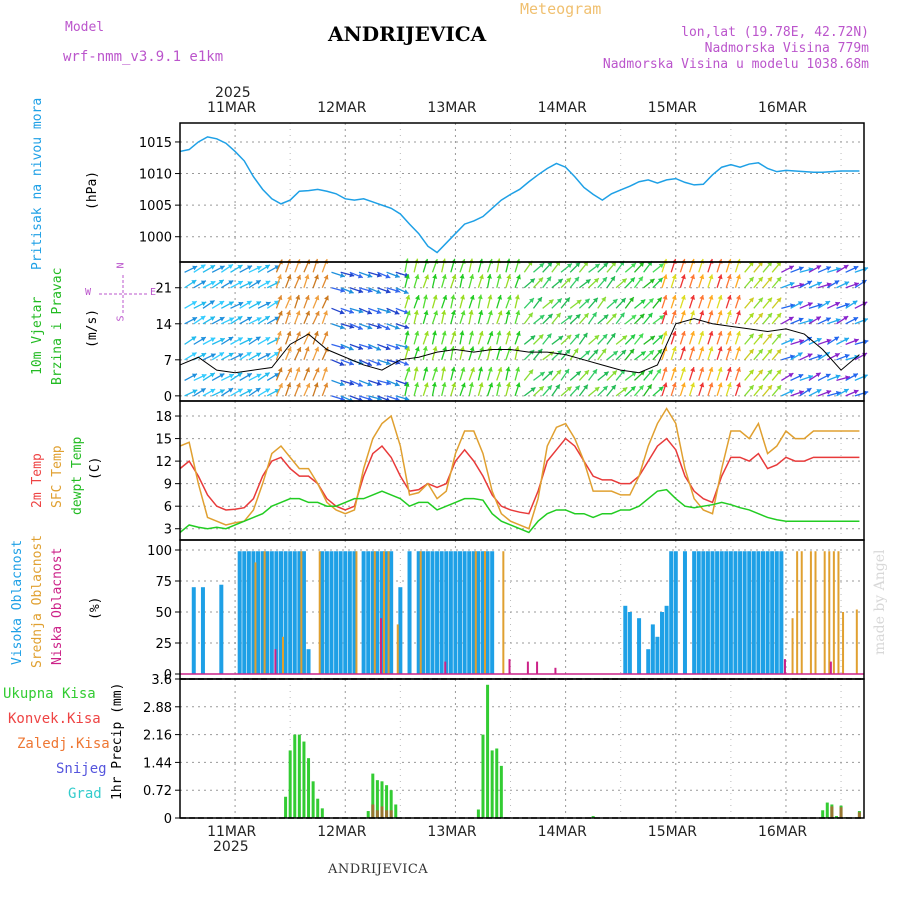  I want to click on ytick-label-3-4: 100, so click(159, 551).